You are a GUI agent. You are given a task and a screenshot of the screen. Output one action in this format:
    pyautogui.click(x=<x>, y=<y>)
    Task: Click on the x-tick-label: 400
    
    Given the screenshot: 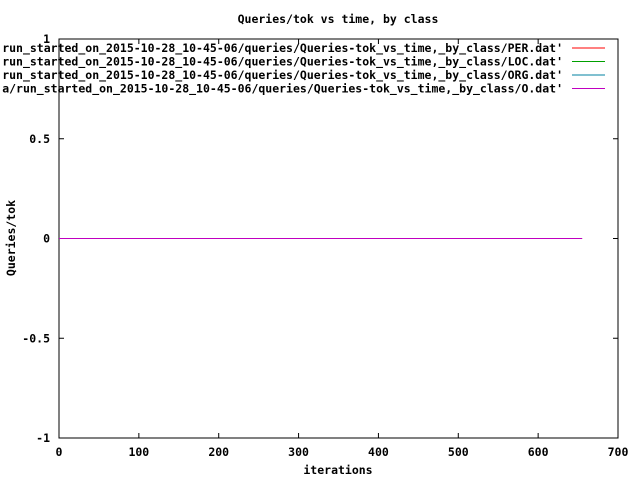 What is the action you would take?
    pyautogui.click(x=378, y=452)
    